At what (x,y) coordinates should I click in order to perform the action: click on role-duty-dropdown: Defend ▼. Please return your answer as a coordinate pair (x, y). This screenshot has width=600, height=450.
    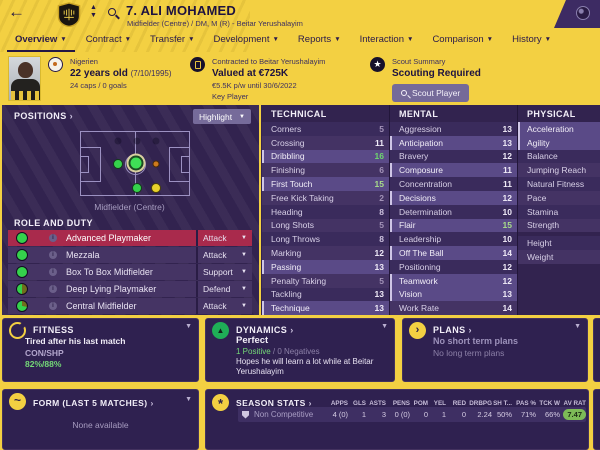
    Looking at the image, I should click on (224, 289).